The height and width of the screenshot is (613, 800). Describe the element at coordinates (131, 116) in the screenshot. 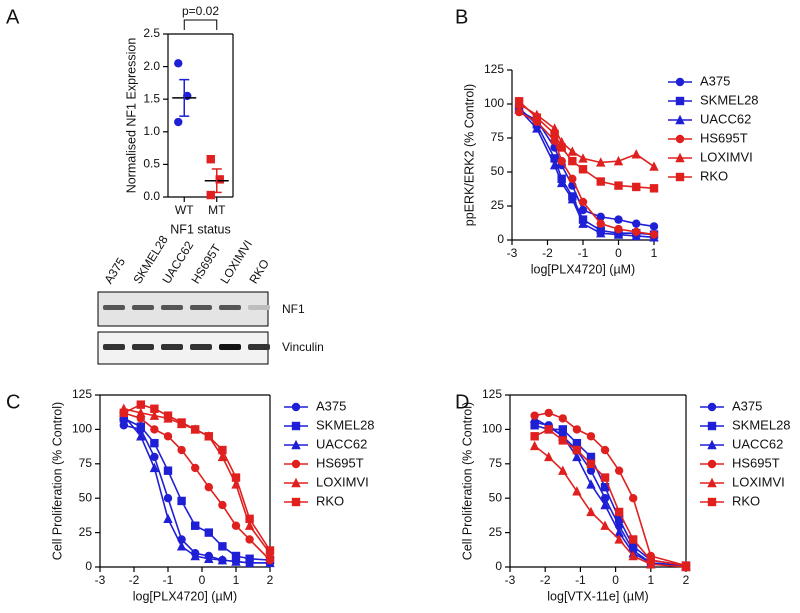

I see `y-axis-label: Normalised NF1 Expression` at that location.